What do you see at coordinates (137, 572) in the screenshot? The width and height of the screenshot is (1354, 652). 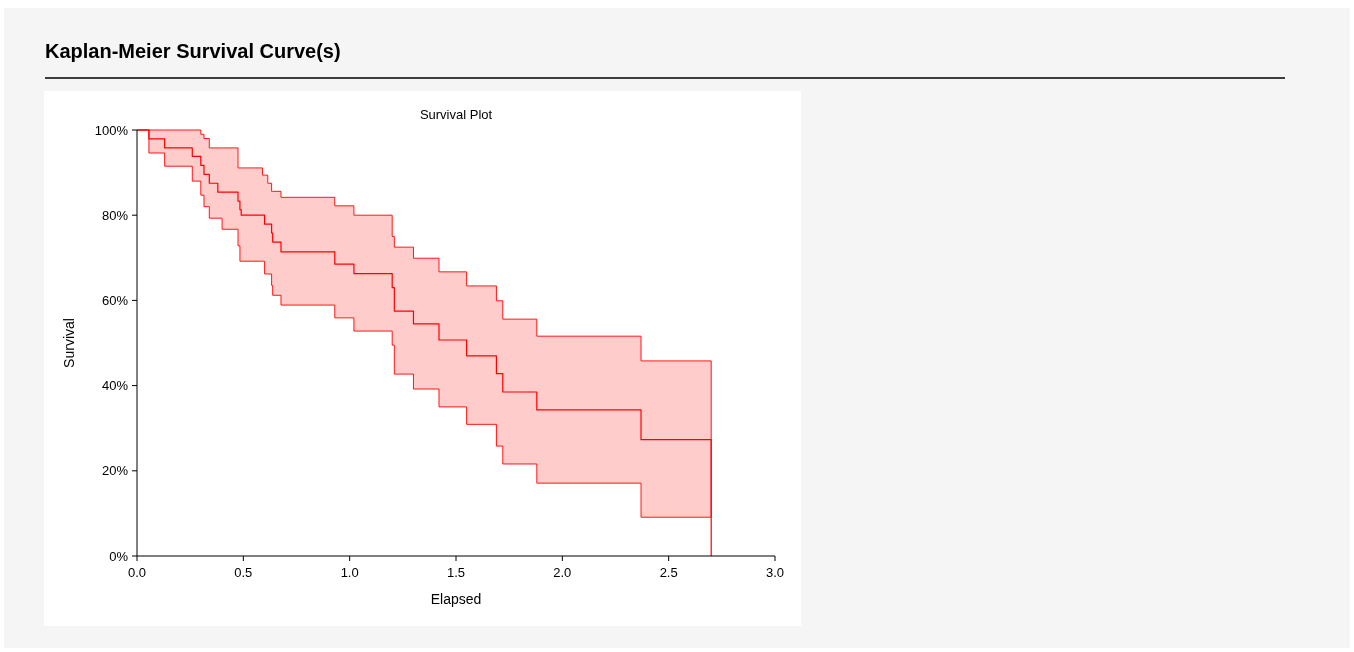 I see `x-tick-label: 0.0` at bounding box center [137, 572].